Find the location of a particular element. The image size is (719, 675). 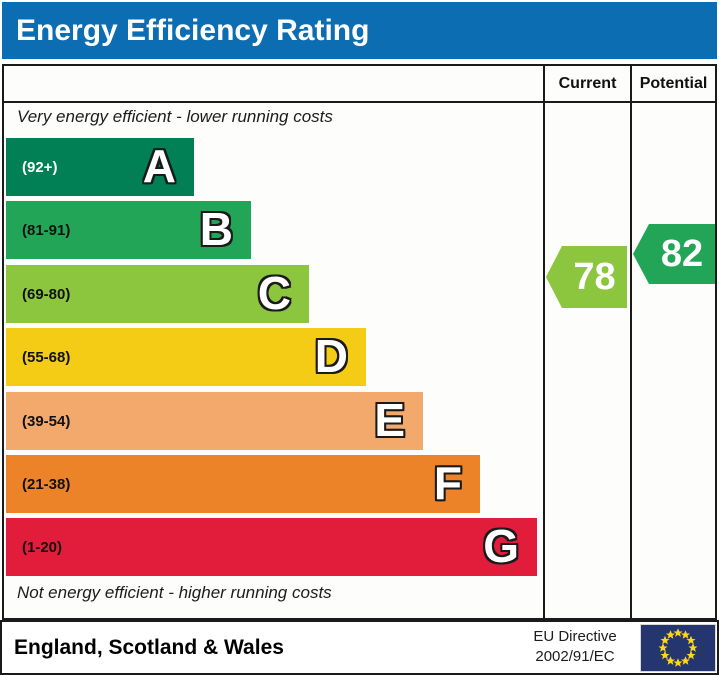

current-rating-arrow: 78 is located at coordinates (586, 277).